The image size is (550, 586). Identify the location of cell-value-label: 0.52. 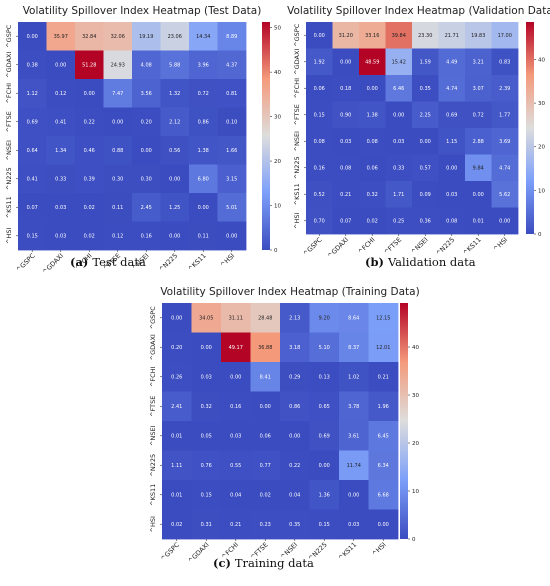
(319, 195).